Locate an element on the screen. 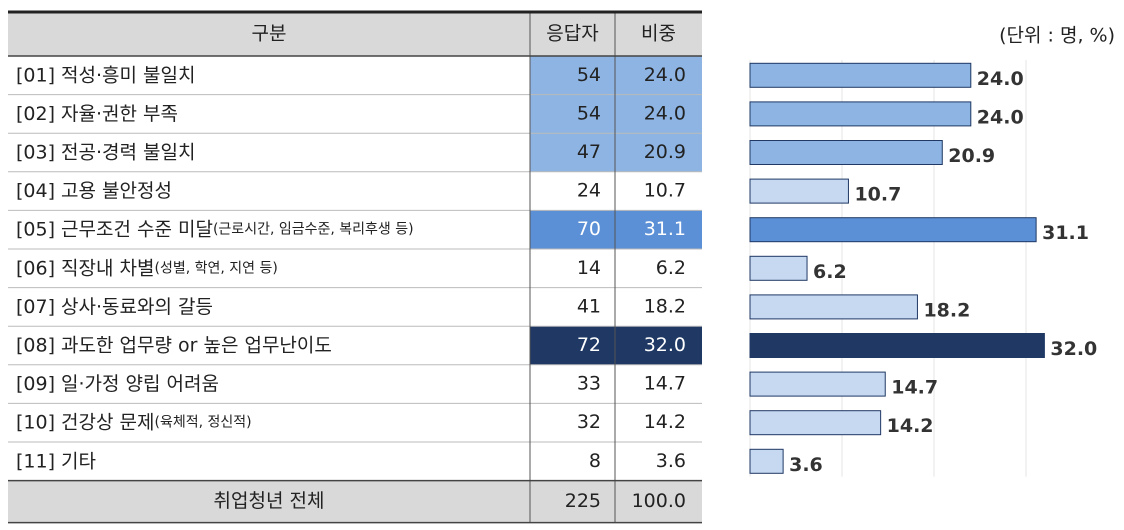 This screenshot has width=1124, height=530. header-cell: 비중 is located at coordinates (658, 34).